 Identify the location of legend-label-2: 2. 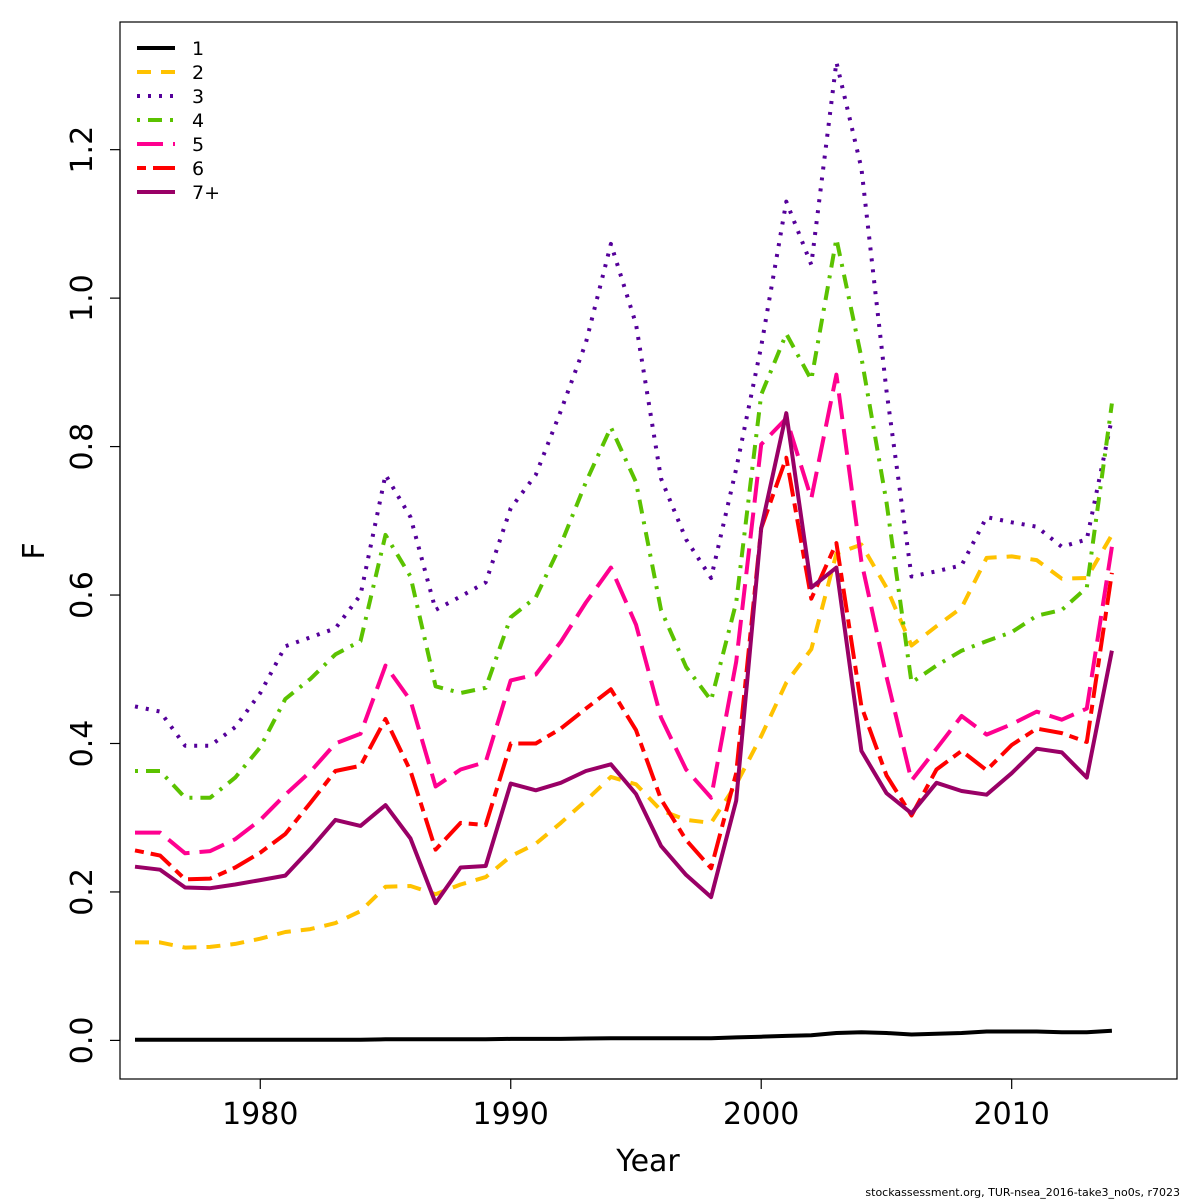
(198, 73).